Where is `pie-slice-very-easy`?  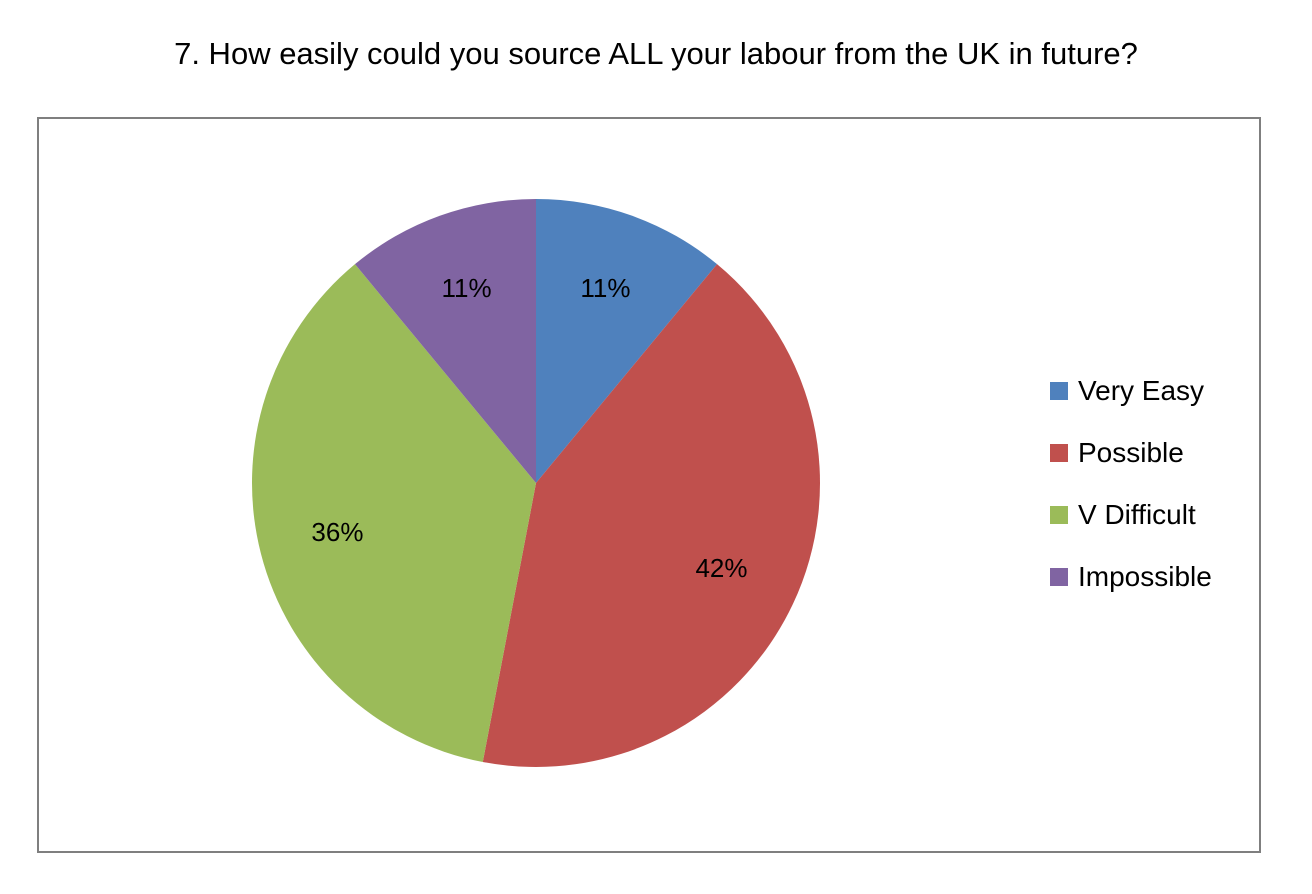
pie-slice-very-easy is located at coordinates (627, 341).